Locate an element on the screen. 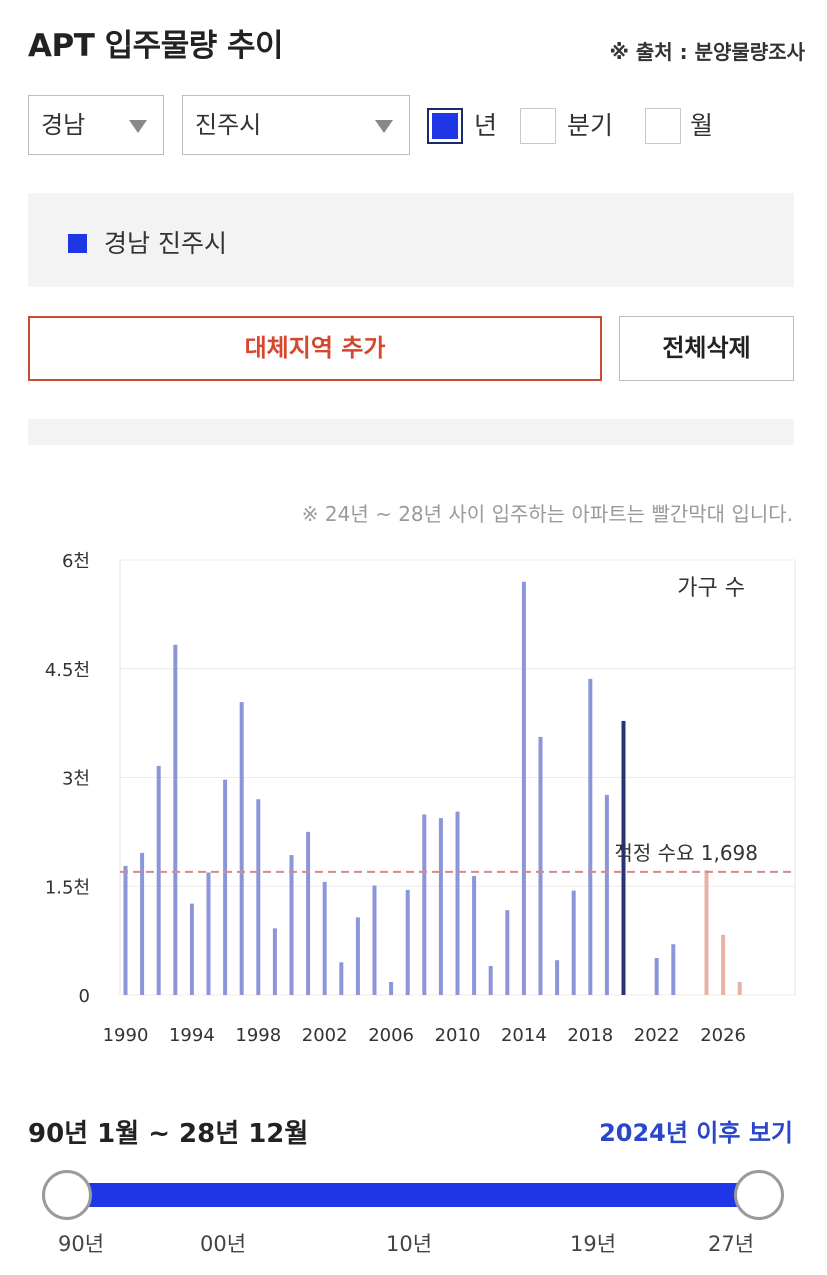 The height and width of the screenshot is (1275, 827). checkbox-quarter is located at coordinates (538, 126).